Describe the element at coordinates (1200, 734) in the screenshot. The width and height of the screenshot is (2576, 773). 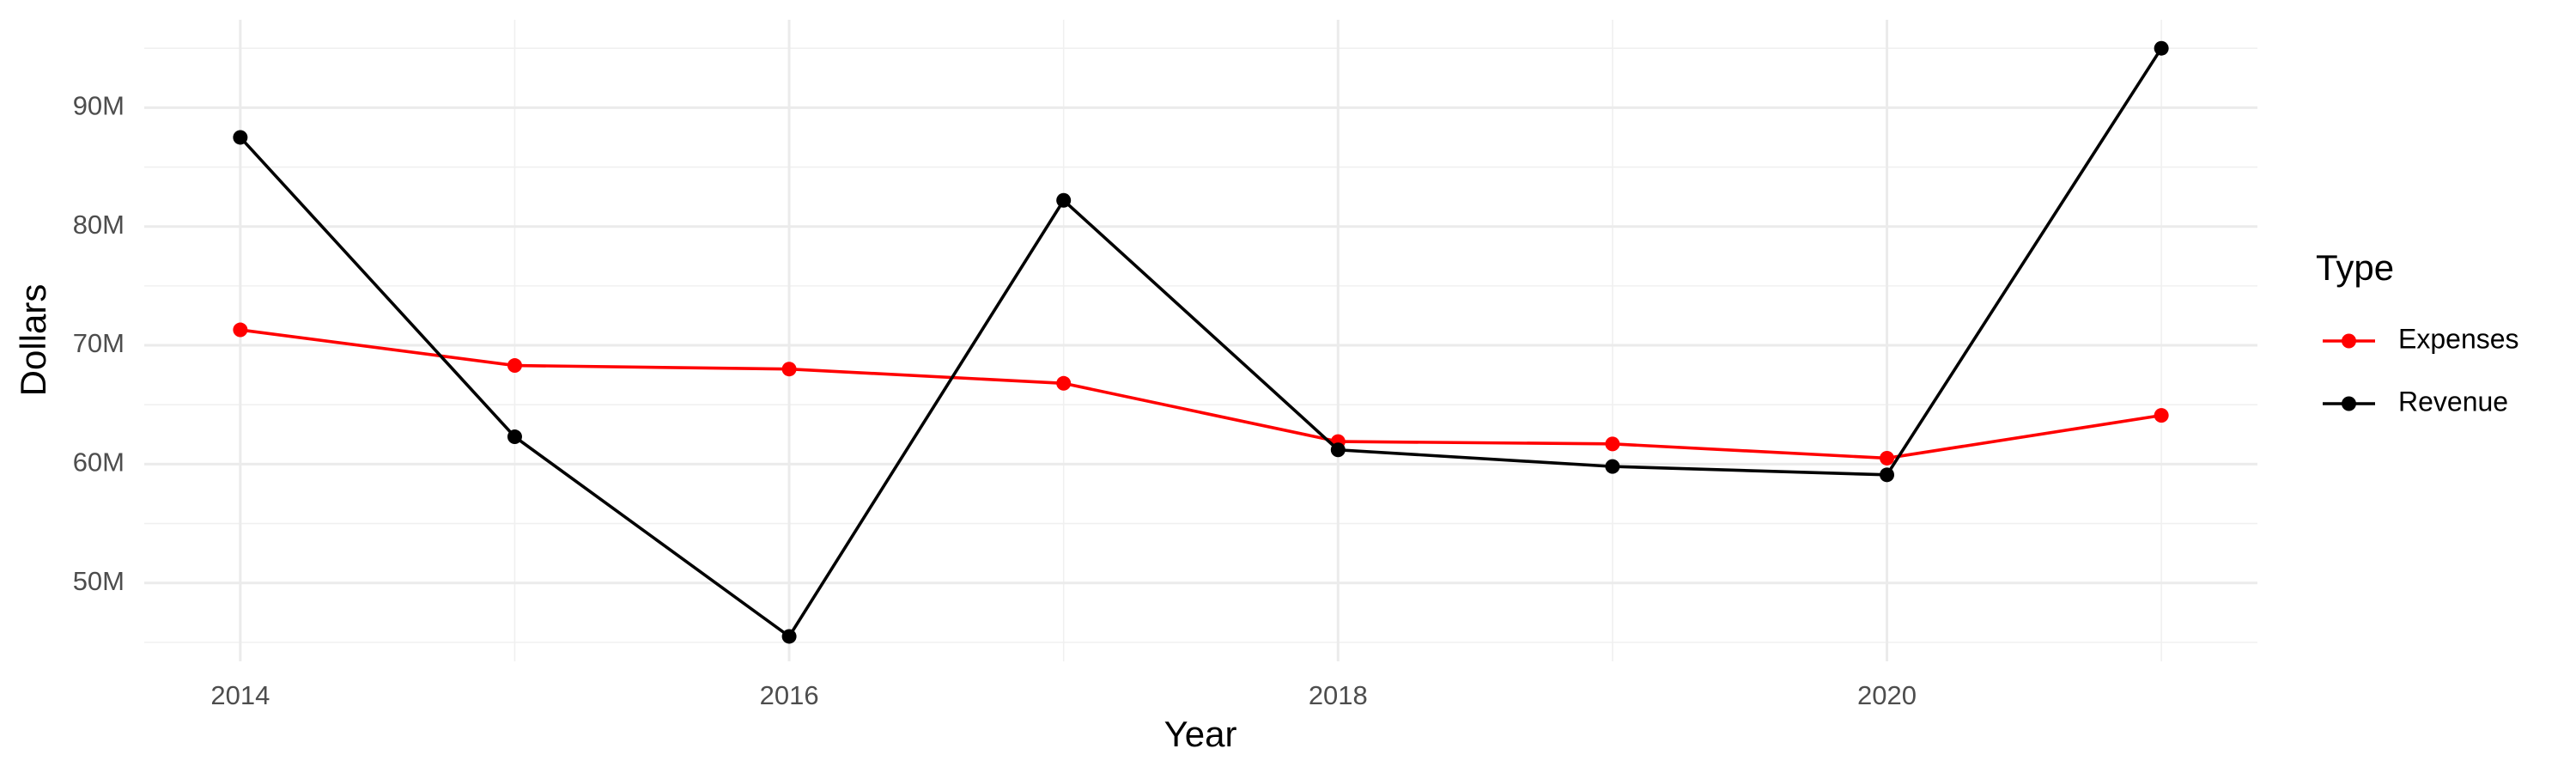
I see `x-axis-title: Year` at that location.